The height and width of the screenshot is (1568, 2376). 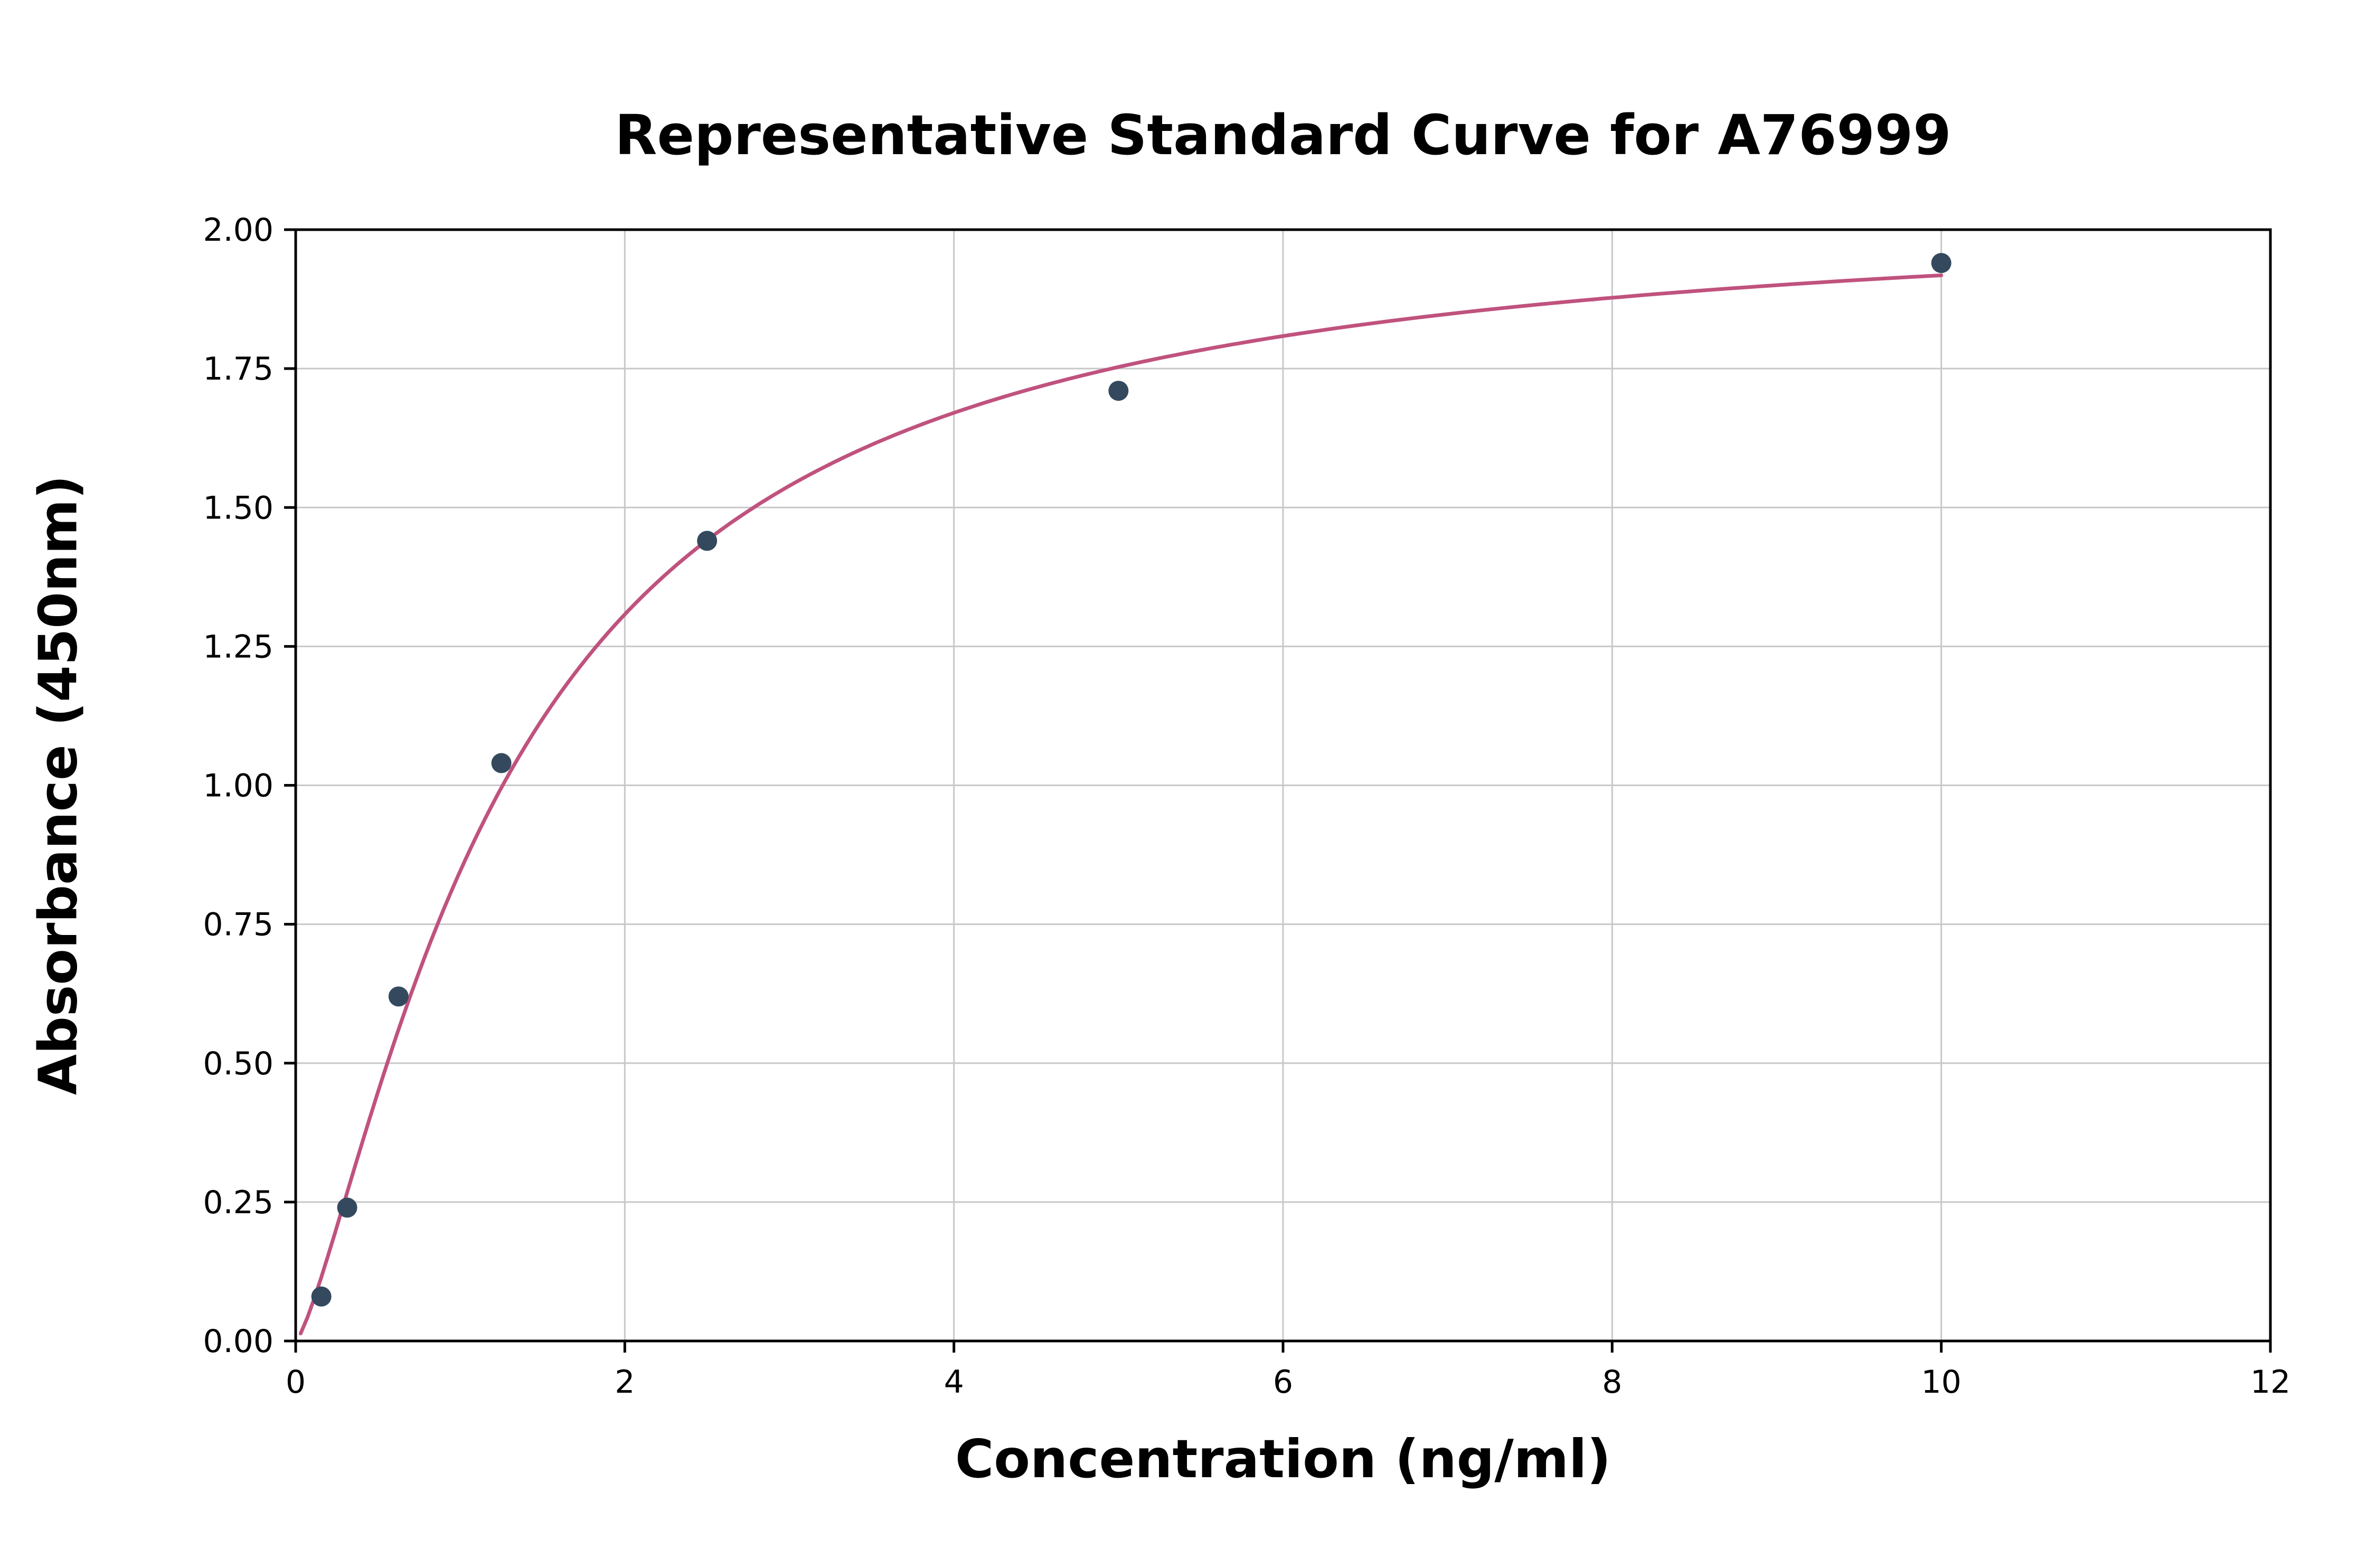 I want to click on y-tick-label: 2.00, so click(x=239, y=231).